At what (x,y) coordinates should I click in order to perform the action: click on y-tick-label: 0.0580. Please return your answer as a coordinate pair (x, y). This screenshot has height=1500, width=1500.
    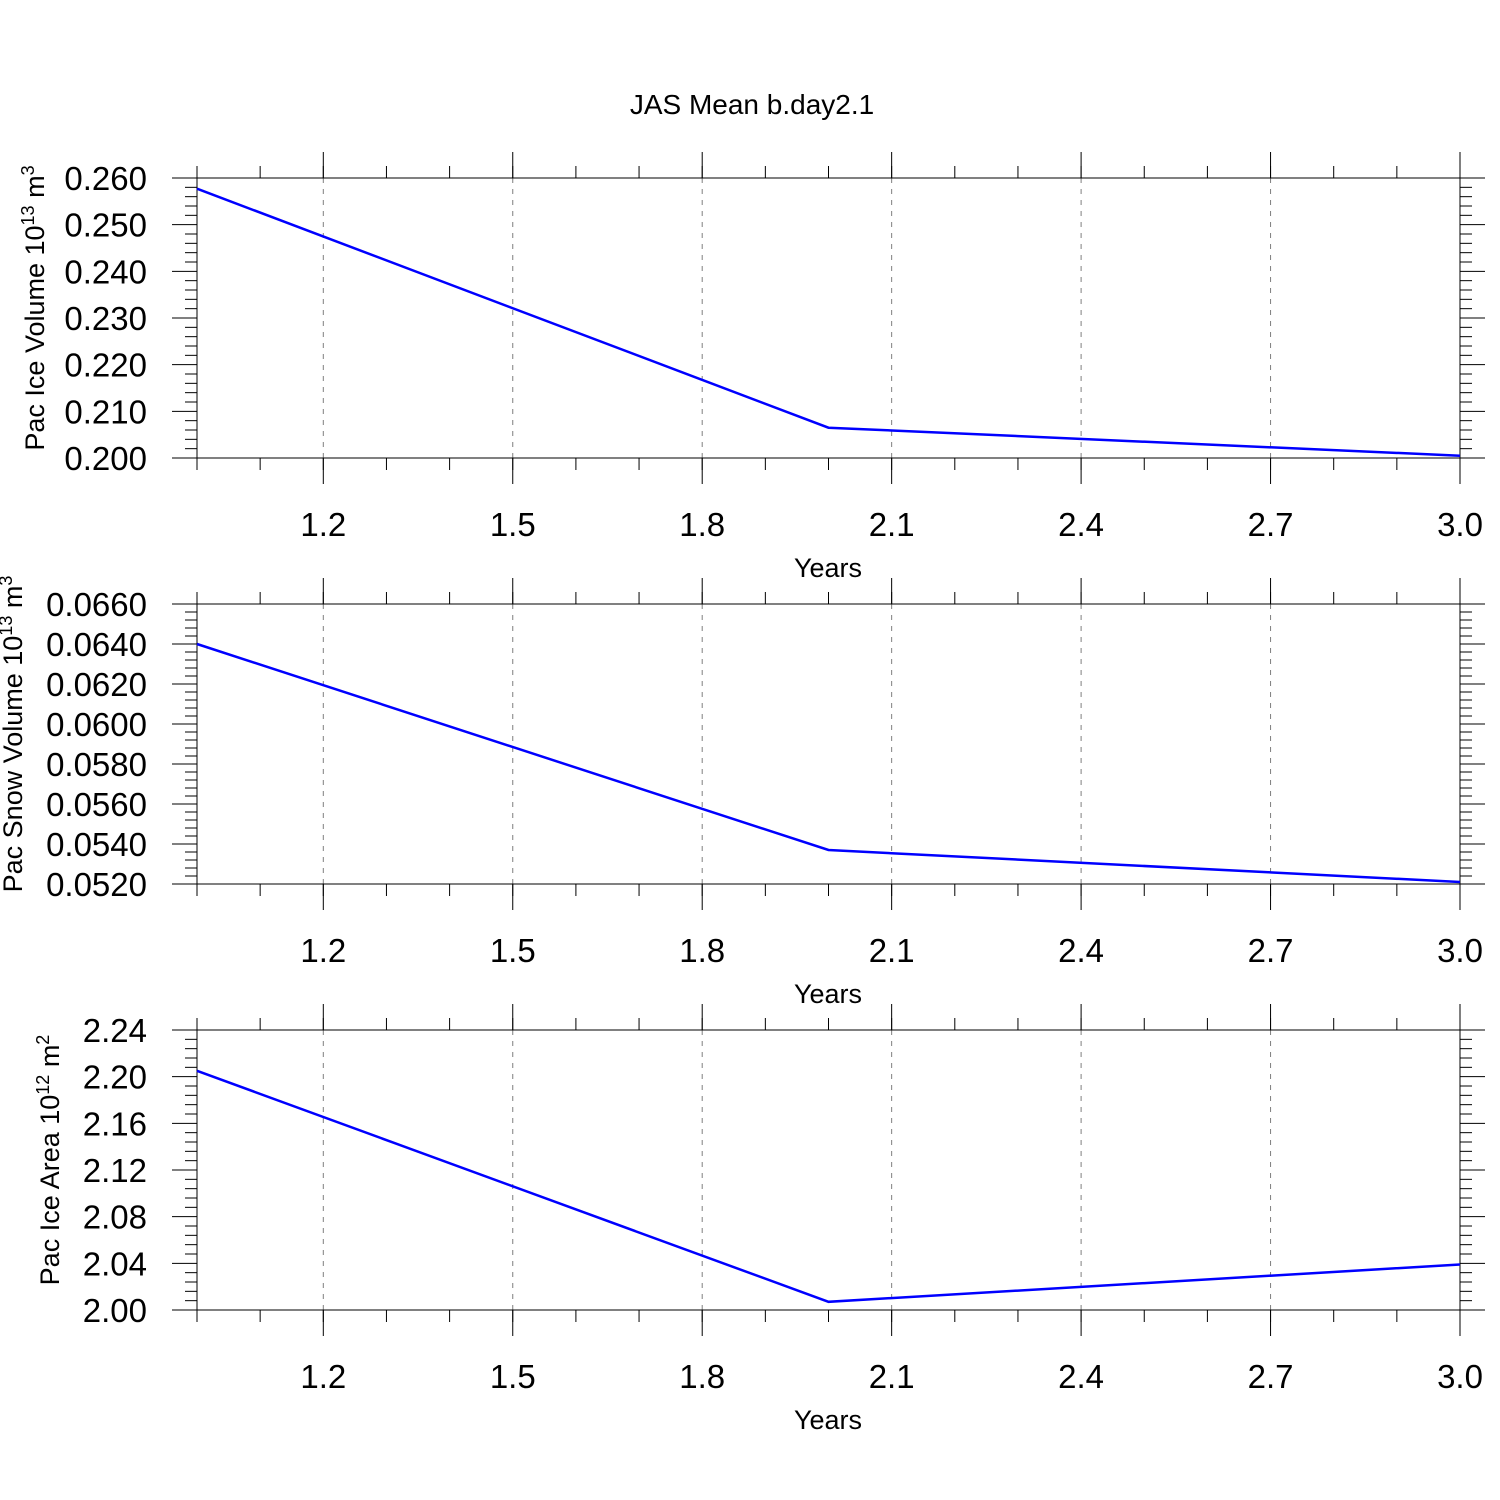
    Looking at the image, I should click on (96, 764).